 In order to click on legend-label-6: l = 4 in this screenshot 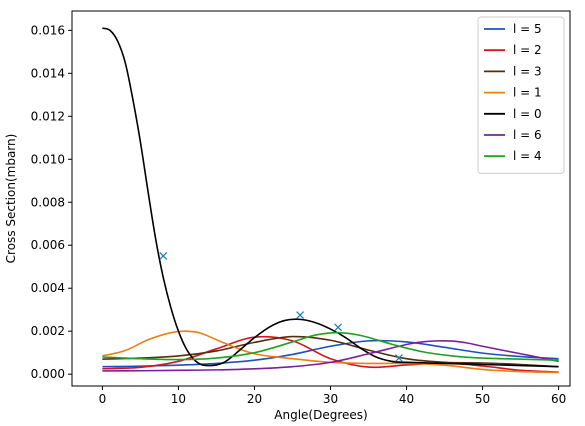, I will do `click(527, 156)`.